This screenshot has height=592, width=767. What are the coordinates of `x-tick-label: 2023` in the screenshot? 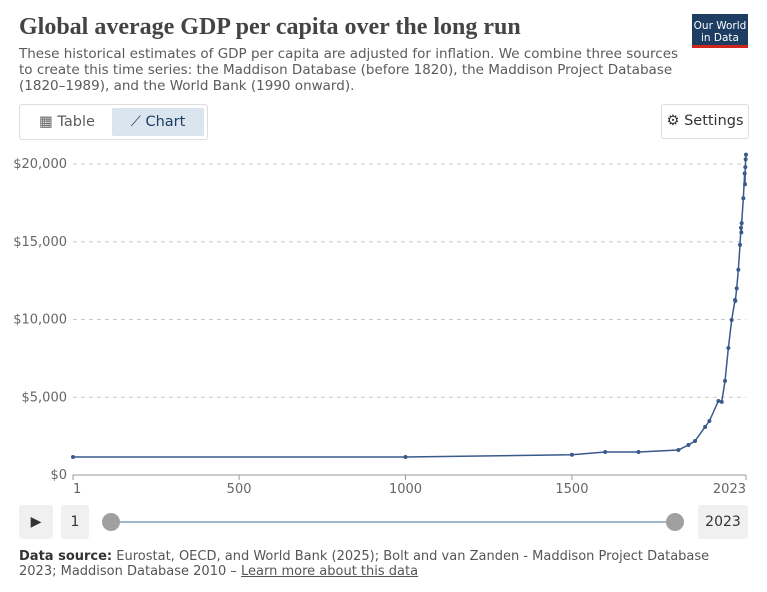 It's located at (729, 489).